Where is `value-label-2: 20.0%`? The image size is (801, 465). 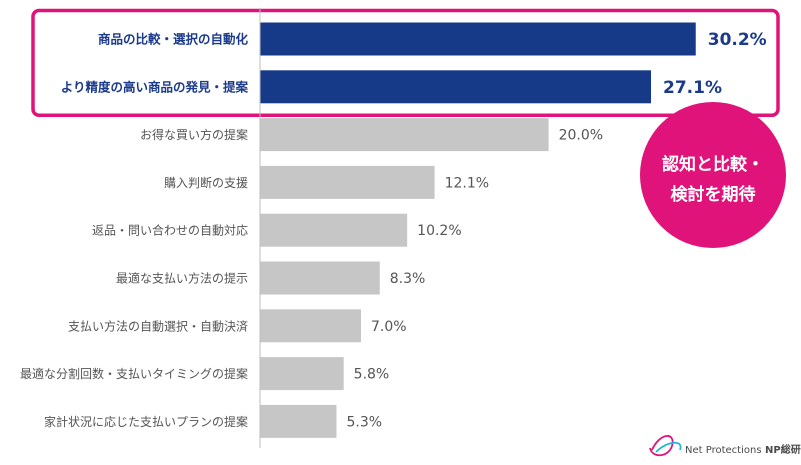
value-label-2: 20.0% is located at coordinates (581, 136).